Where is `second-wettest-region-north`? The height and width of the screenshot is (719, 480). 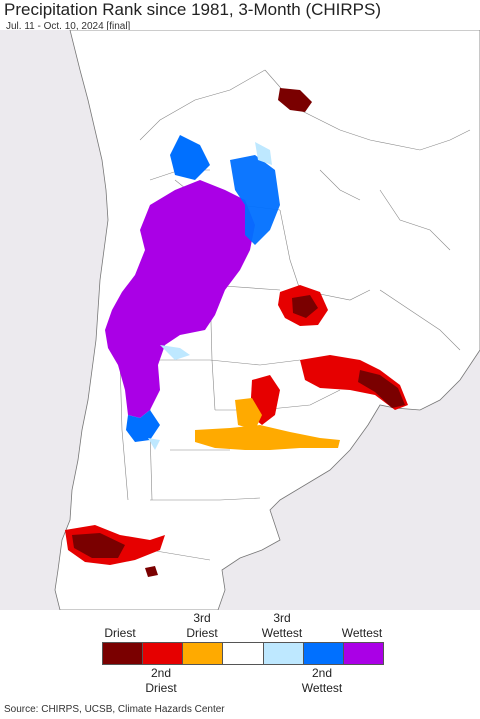 second-wettest-region-north is located at coordinates (190, 157).